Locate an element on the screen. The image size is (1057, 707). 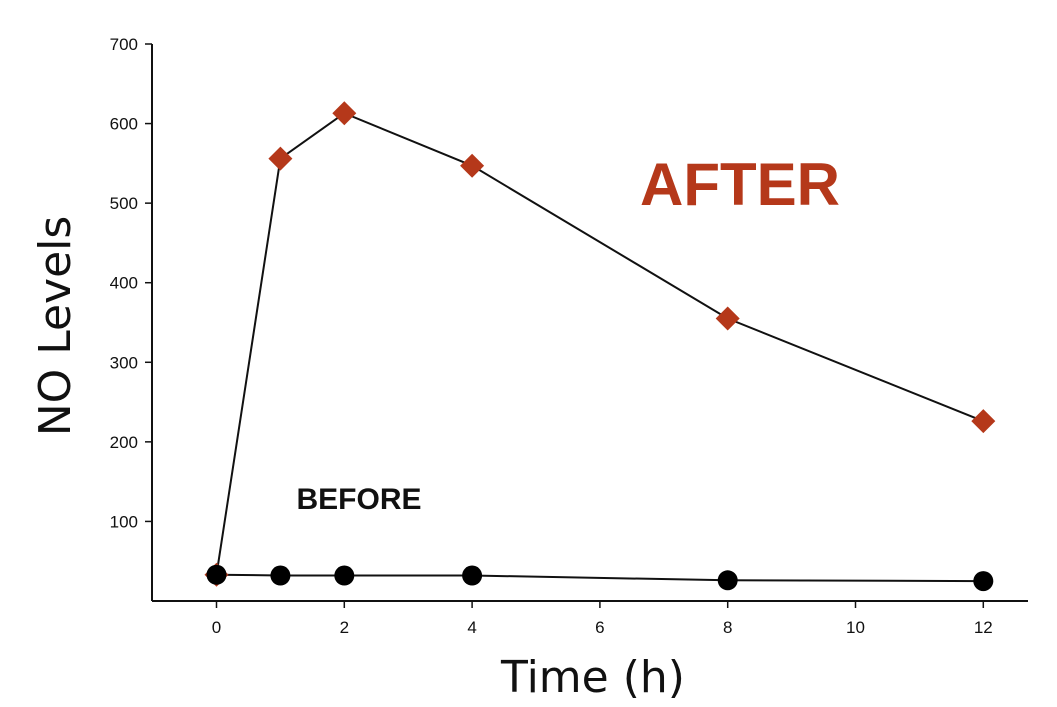
x-tick-label: 2 is located at coordinates (344, 627).